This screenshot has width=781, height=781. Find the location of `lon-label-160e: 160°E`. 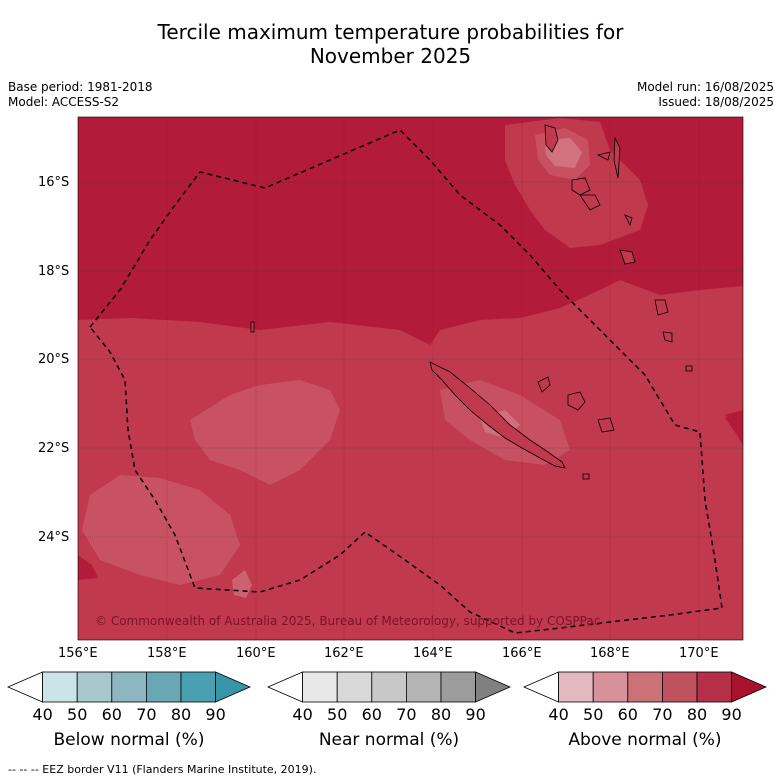

lon-label-160e: 160°E is located at coordinates (256, 653).